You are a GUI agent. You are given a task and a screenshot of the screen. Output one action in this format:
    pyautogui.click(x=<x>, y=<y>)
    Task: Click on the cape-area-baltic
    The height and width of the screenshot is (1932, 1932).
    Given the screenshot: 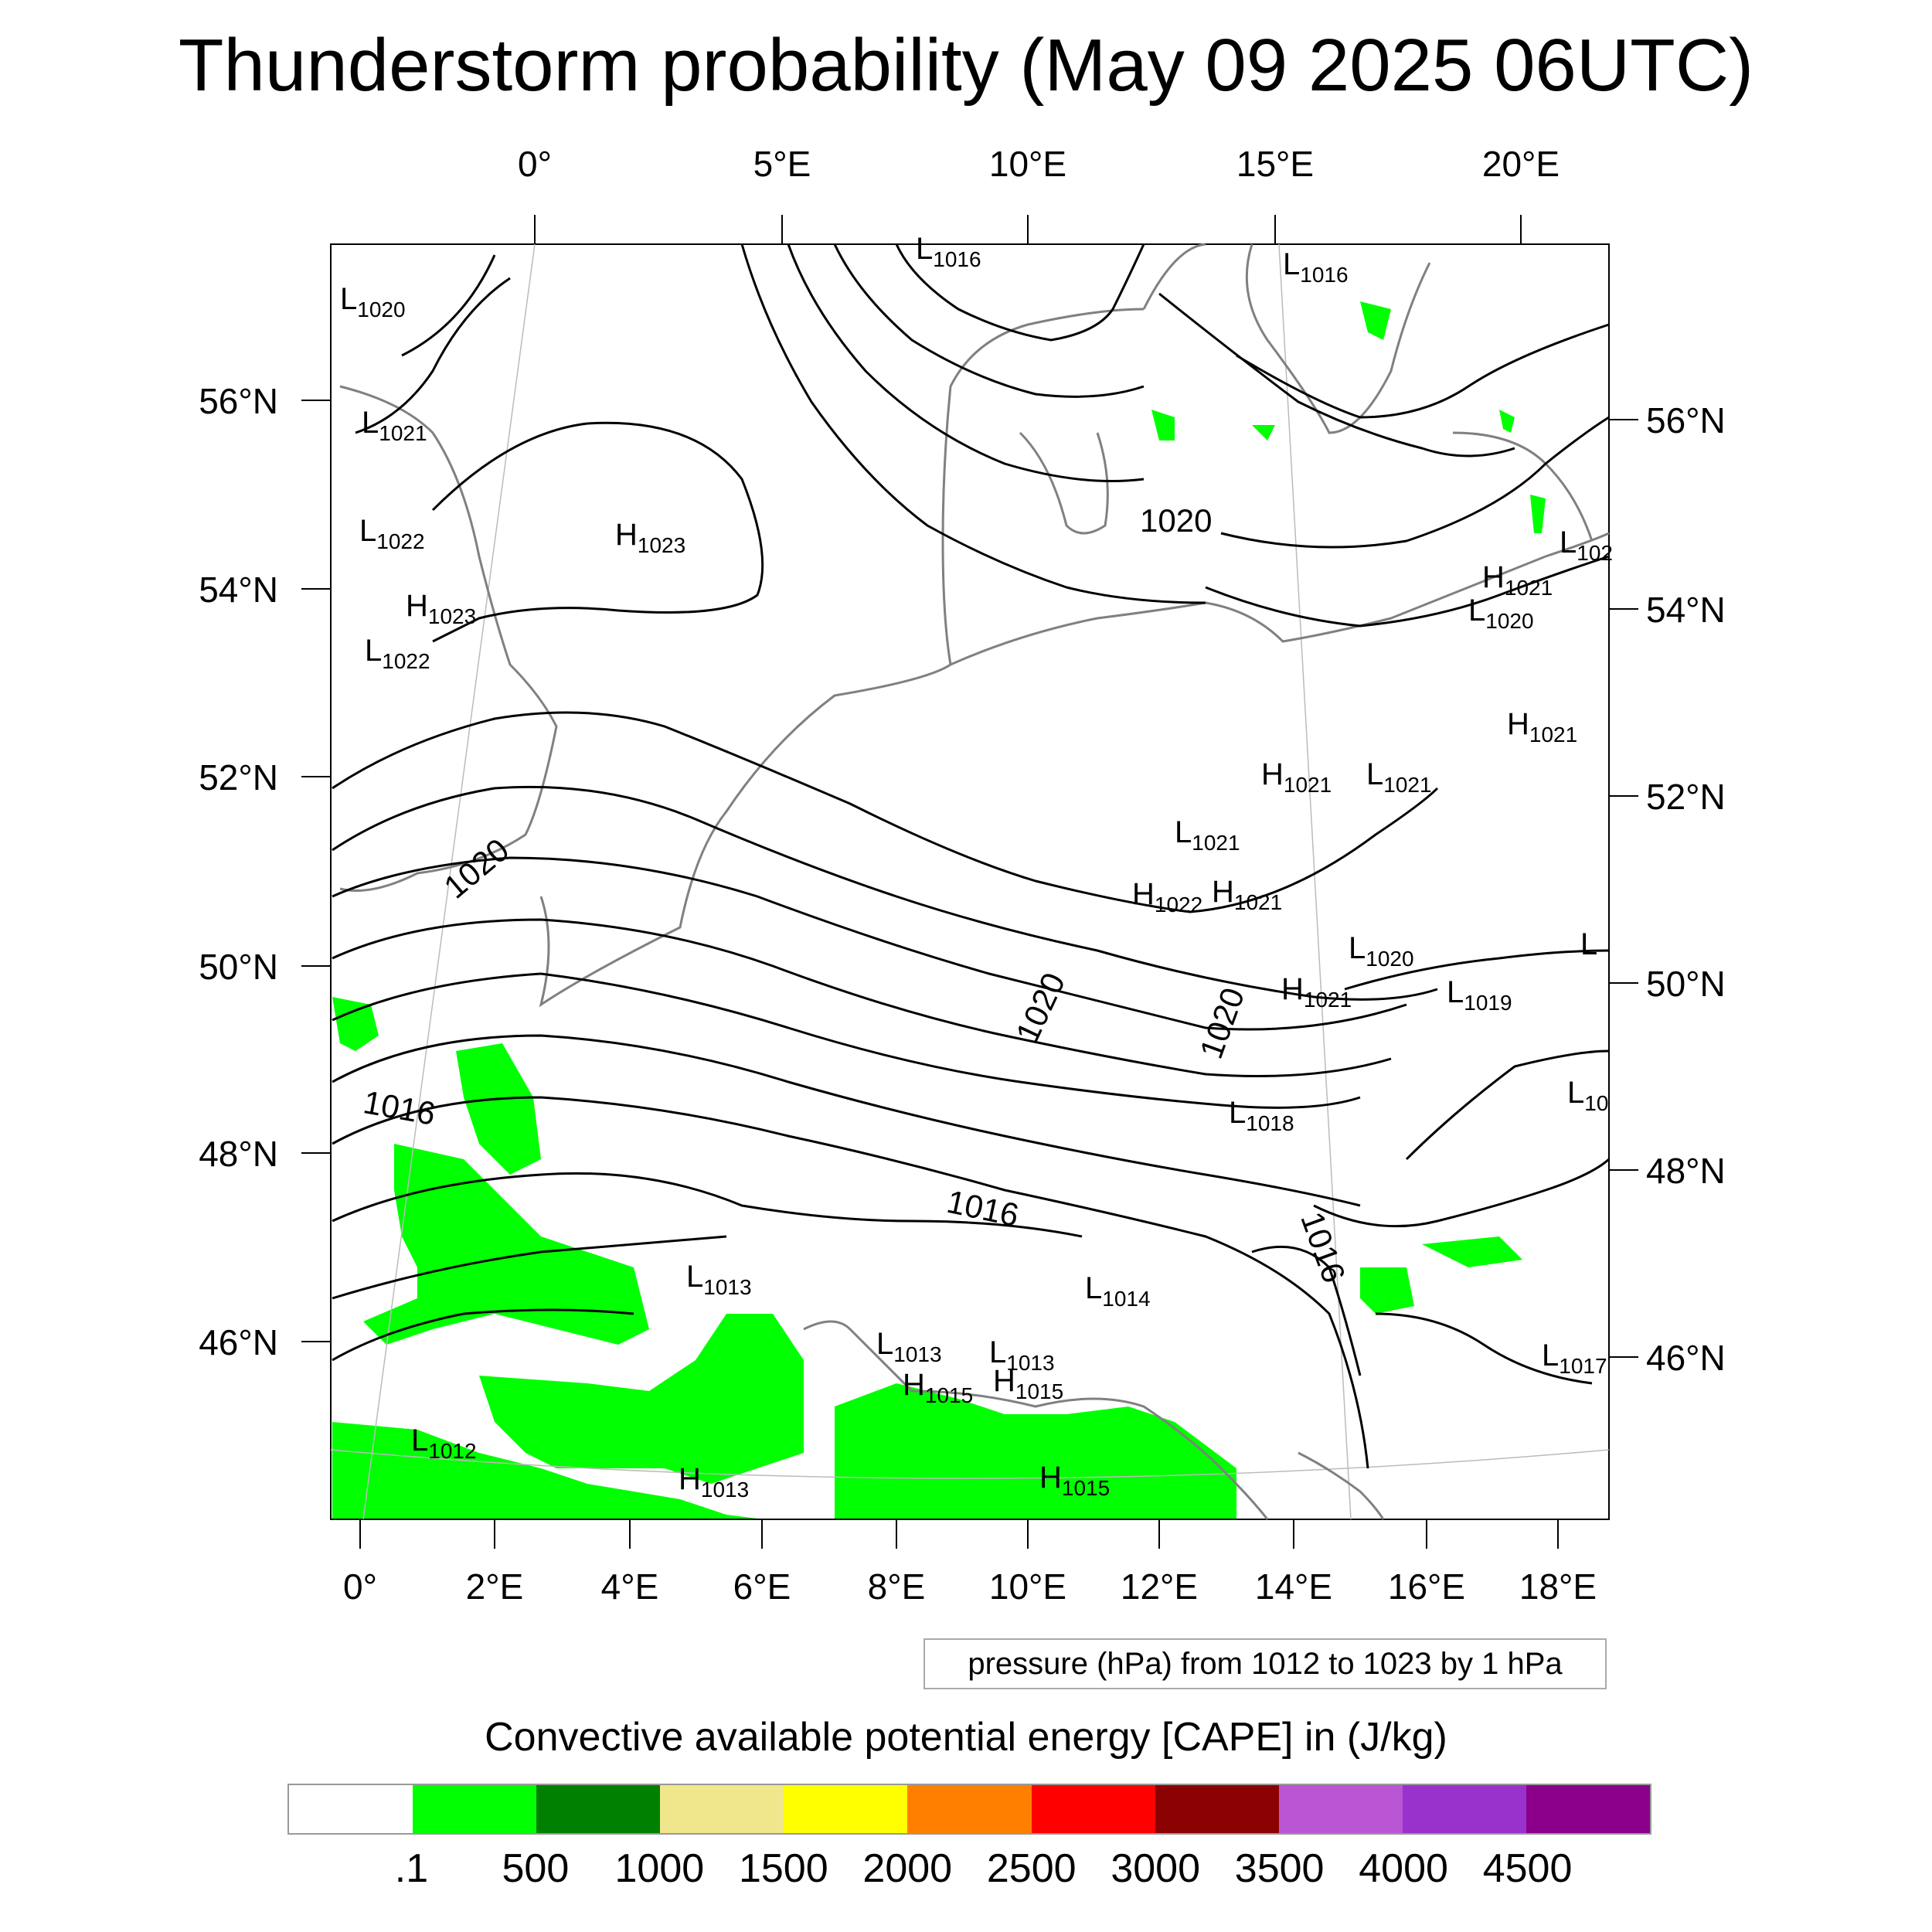 What is the action you would take?
    pyautogui.click(x=1507, y=421)
    